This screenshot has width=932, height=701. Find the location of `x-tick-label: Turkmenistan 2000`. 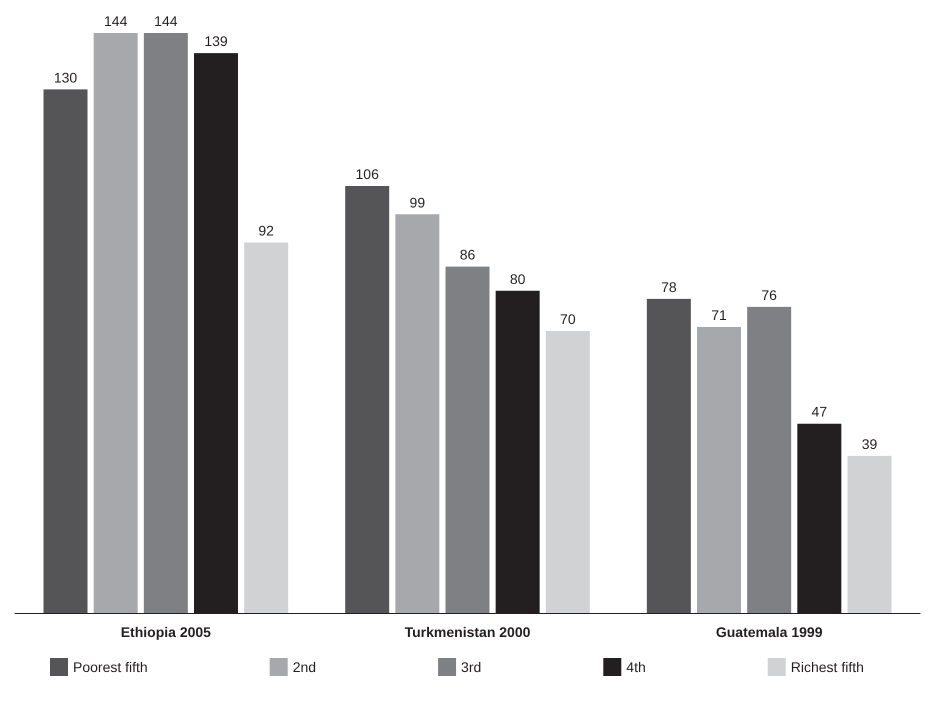

x-tick-label: Turkmenistan 2000 is located at coordinates (467, 632).